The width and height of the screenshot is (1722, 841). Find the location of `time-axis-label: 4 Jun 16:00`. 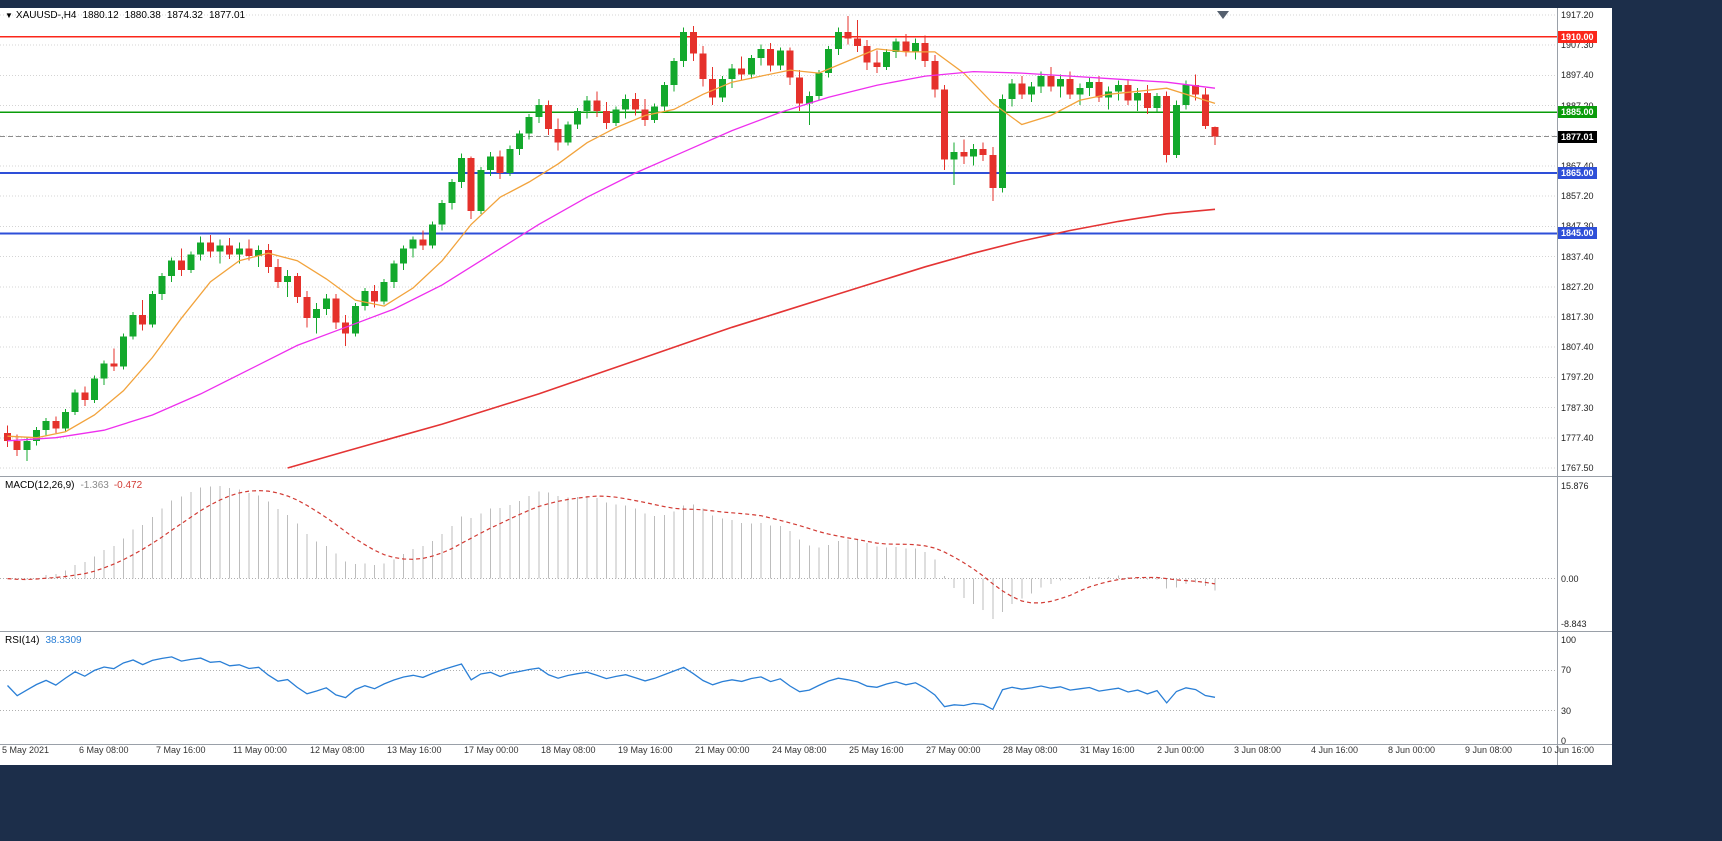

time-axis-label: 4 Jun 16:00 is located at coordinates (1335, 750).